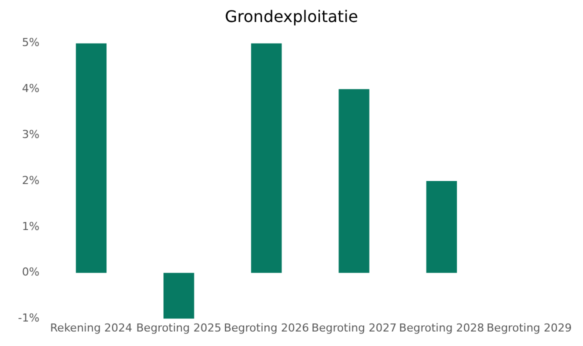  What do you see at coordinates (29, 318) in the screenshot?
I see `y-tick-label: -1%` at bounding box center [29, 318].